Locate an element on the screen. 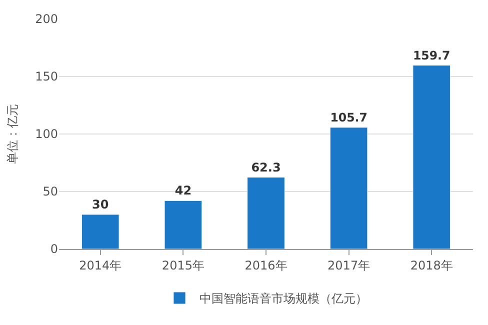  data-label: 159.7 is located at coordinates (431, 55).